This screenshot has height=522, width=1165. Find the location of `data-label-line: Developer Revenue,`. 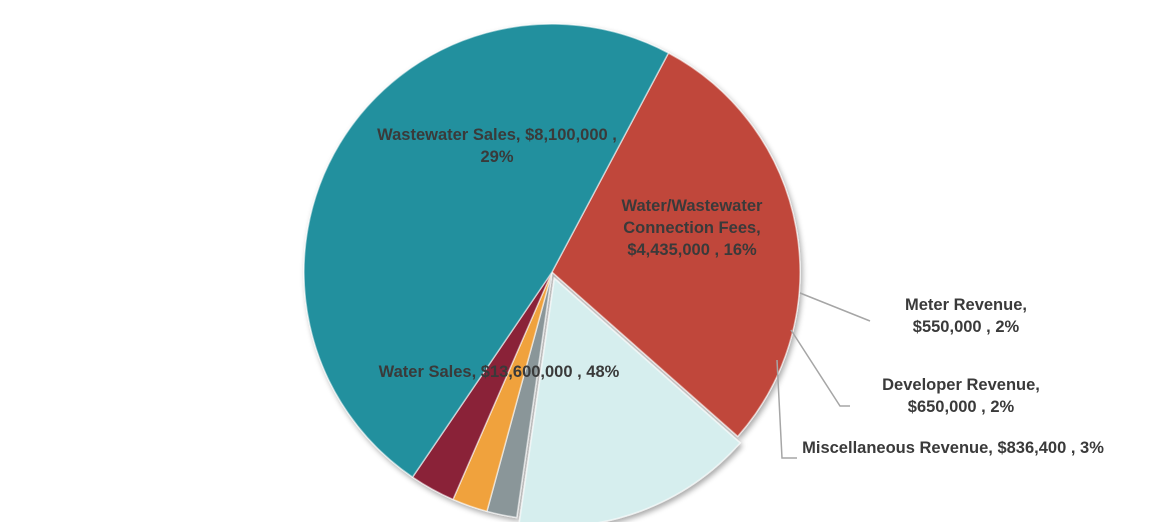

data-label-line: Developer Revenue, is located at coordinates (961, 385).